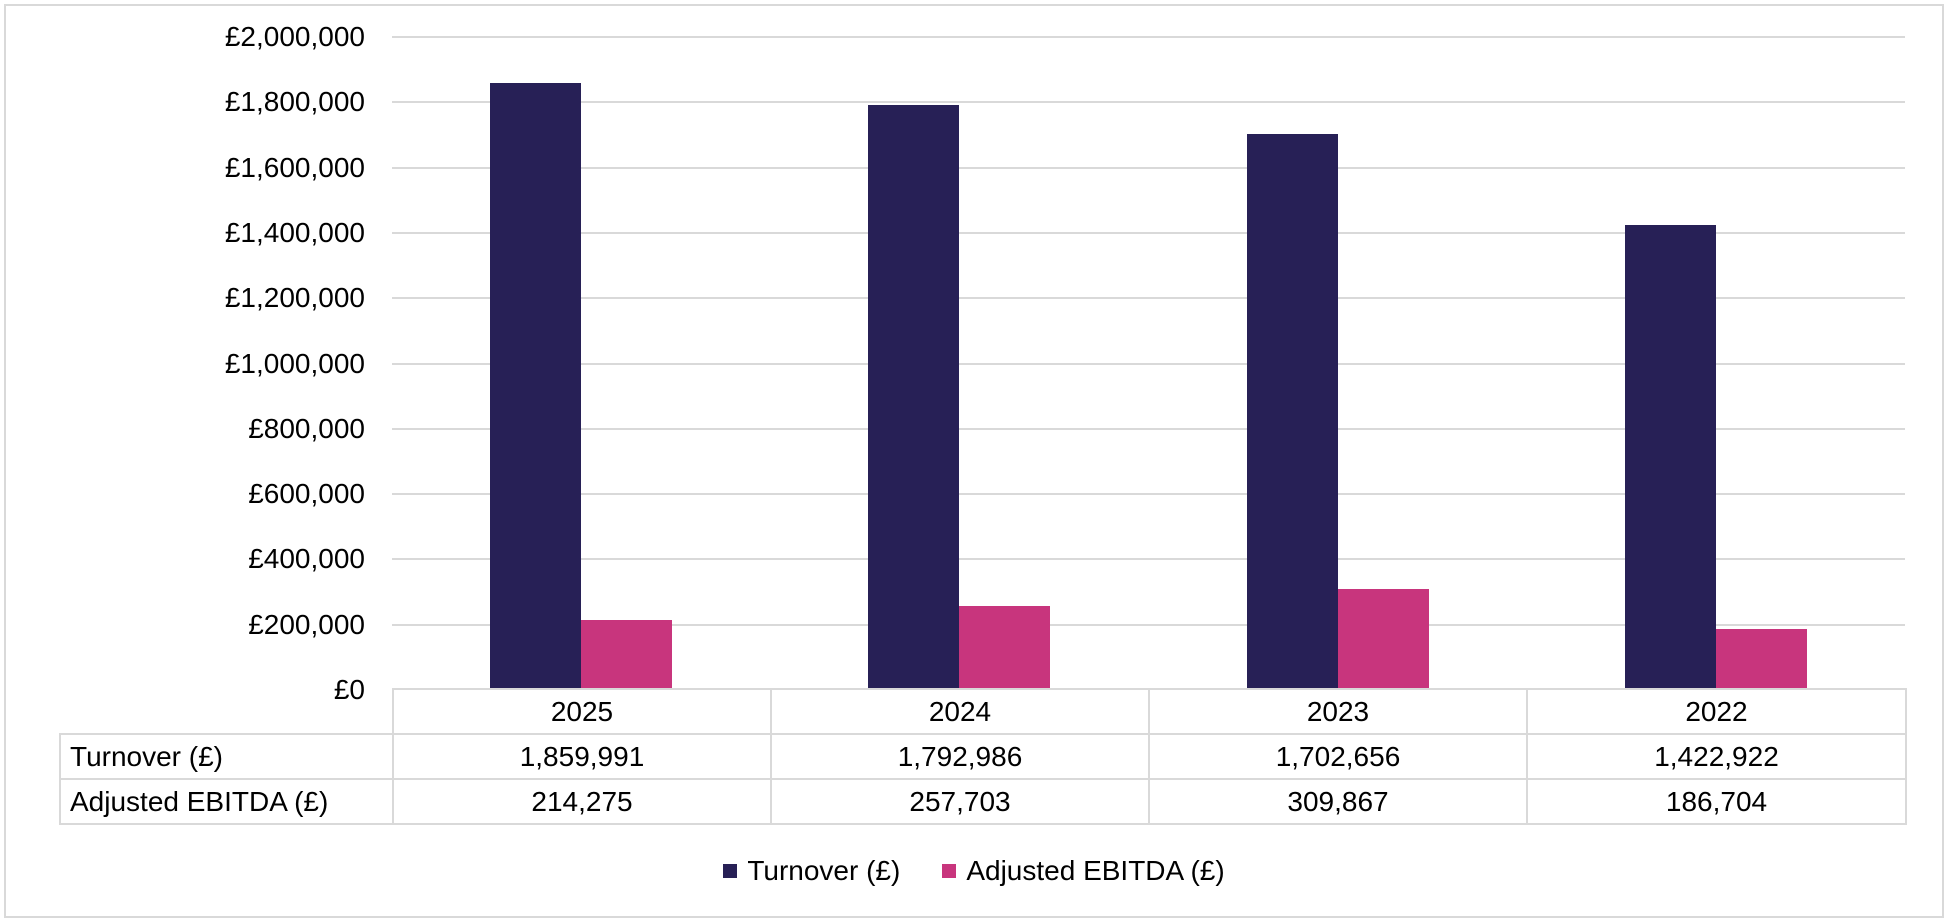 This screenshot has width=1948, height=922. What do you see at coordinates (1670, 457) in the screenshot?
I see `bar-turnover-2022` at bounding box center [1670, 457].